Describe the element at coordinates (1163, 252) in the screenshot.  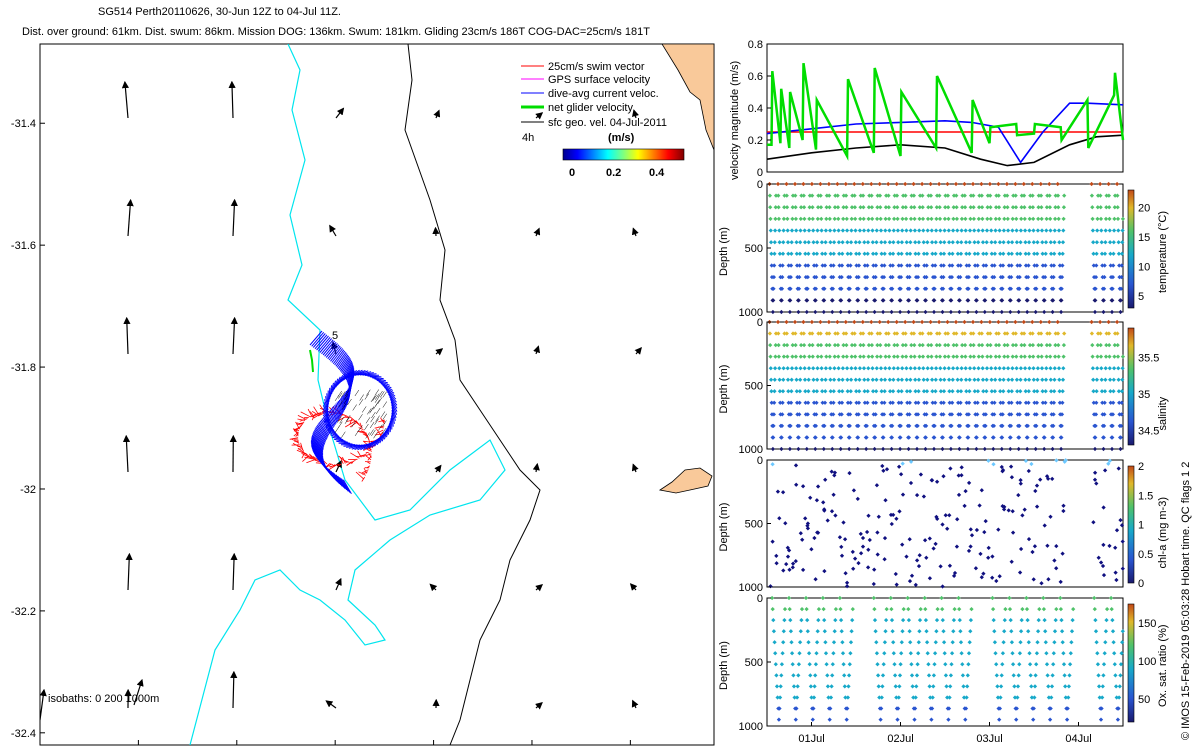
I see `colorbar-label: temperature (°C)` at that location.